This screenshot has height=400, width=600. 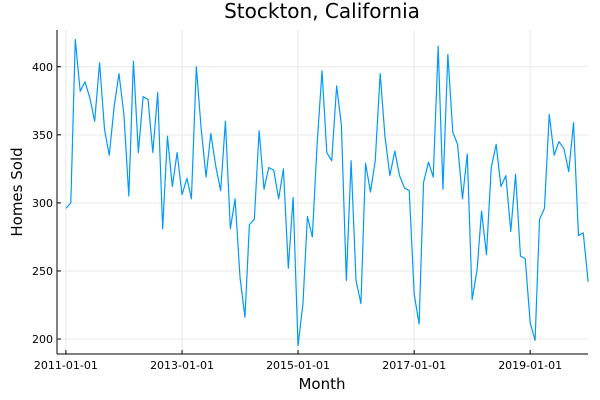 I want to click on x-tick-label: 2013-01-01, so click(x=182, y=365).